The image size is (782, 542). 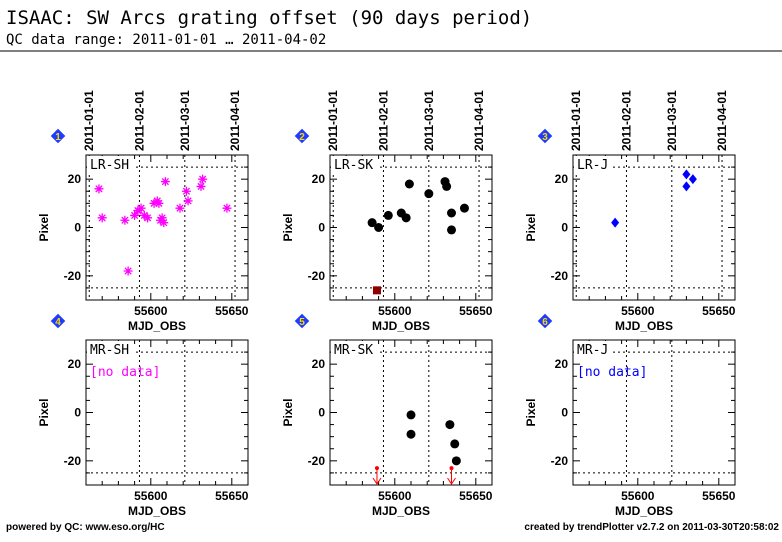 I want to click on outlier-point, so click(x=376, y=290).